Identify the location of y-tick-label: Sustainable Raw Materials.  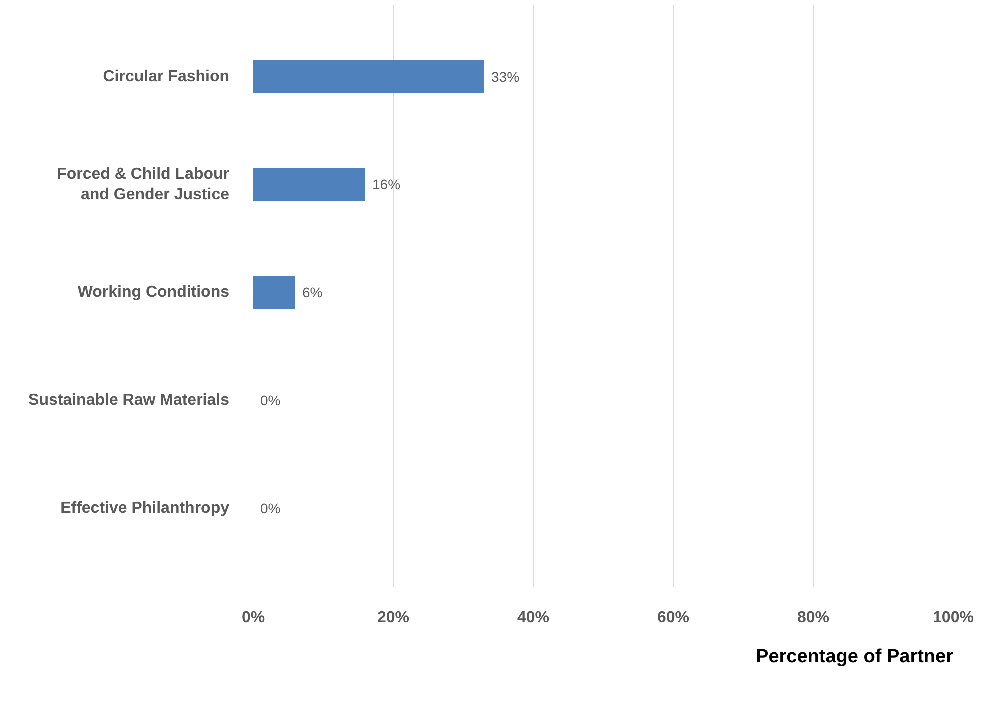
(129, 401).